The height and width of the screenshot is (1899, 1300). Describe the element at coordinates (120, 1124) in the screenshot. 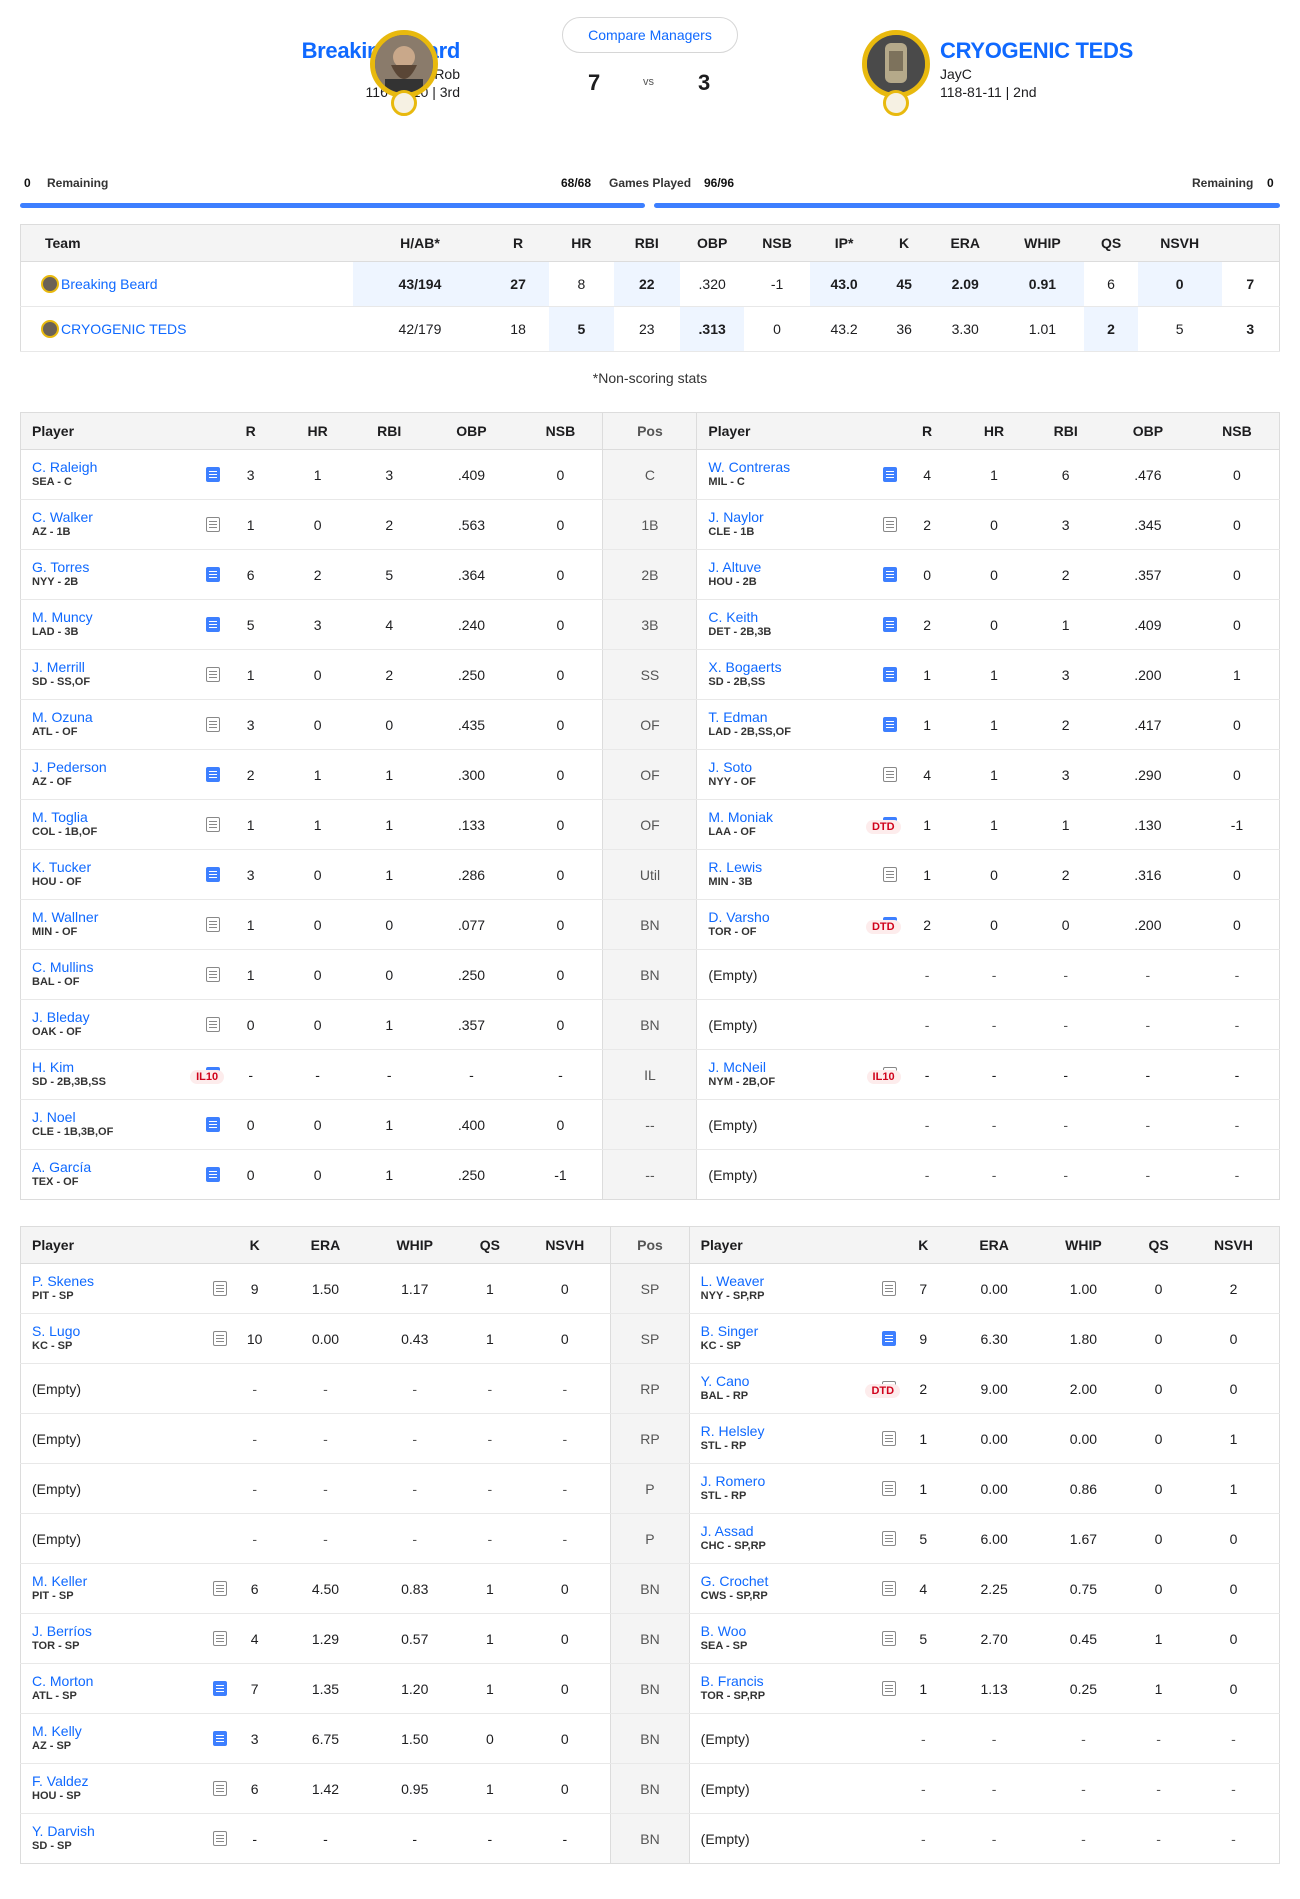

I see `player-cell: J. Noel CLE - 1B,3B,OF` at that location.